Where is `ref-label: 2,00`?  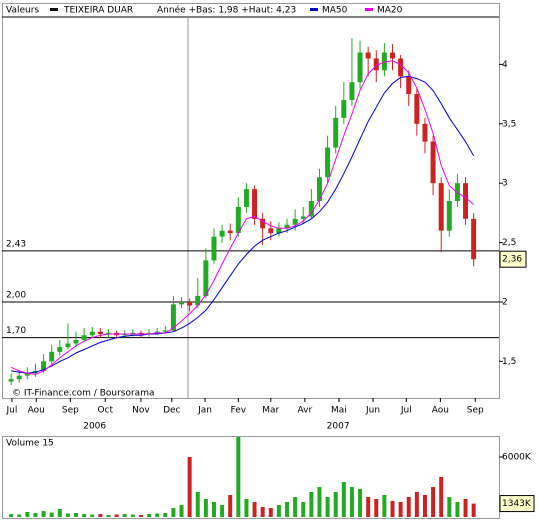
ref-label: 2,00 is located at coordinates (16, 295).